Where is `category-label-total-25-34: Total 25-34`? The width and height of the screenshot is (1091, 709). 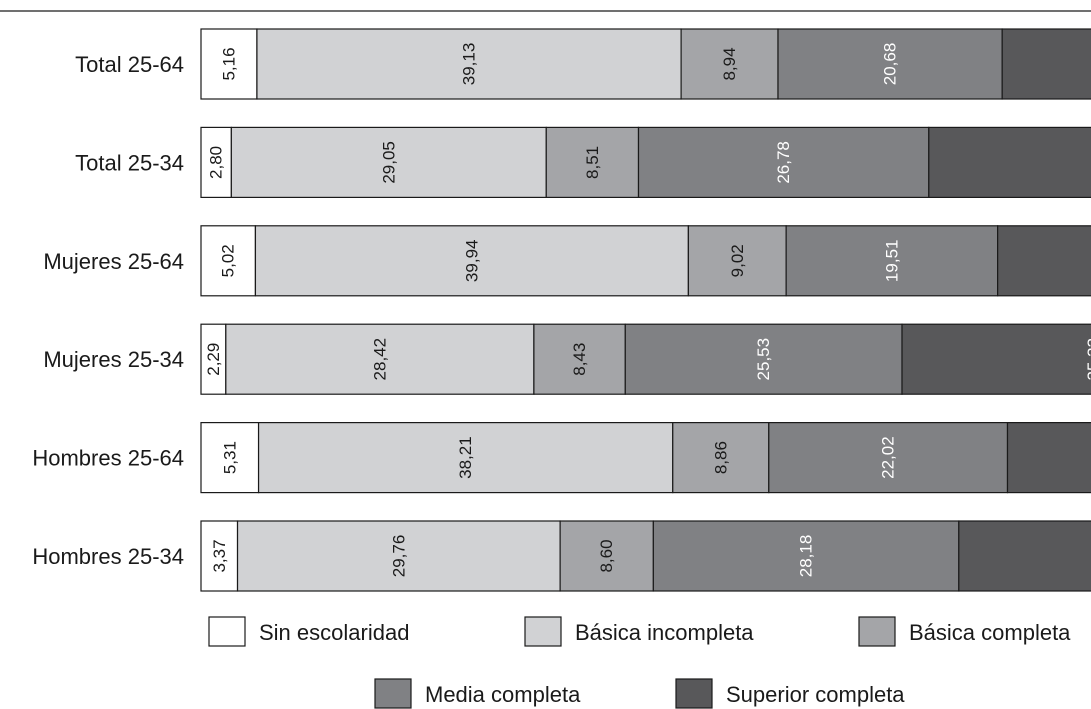 category-label-total-25-34: Total 25-34 is located at coordinates (129, 162).